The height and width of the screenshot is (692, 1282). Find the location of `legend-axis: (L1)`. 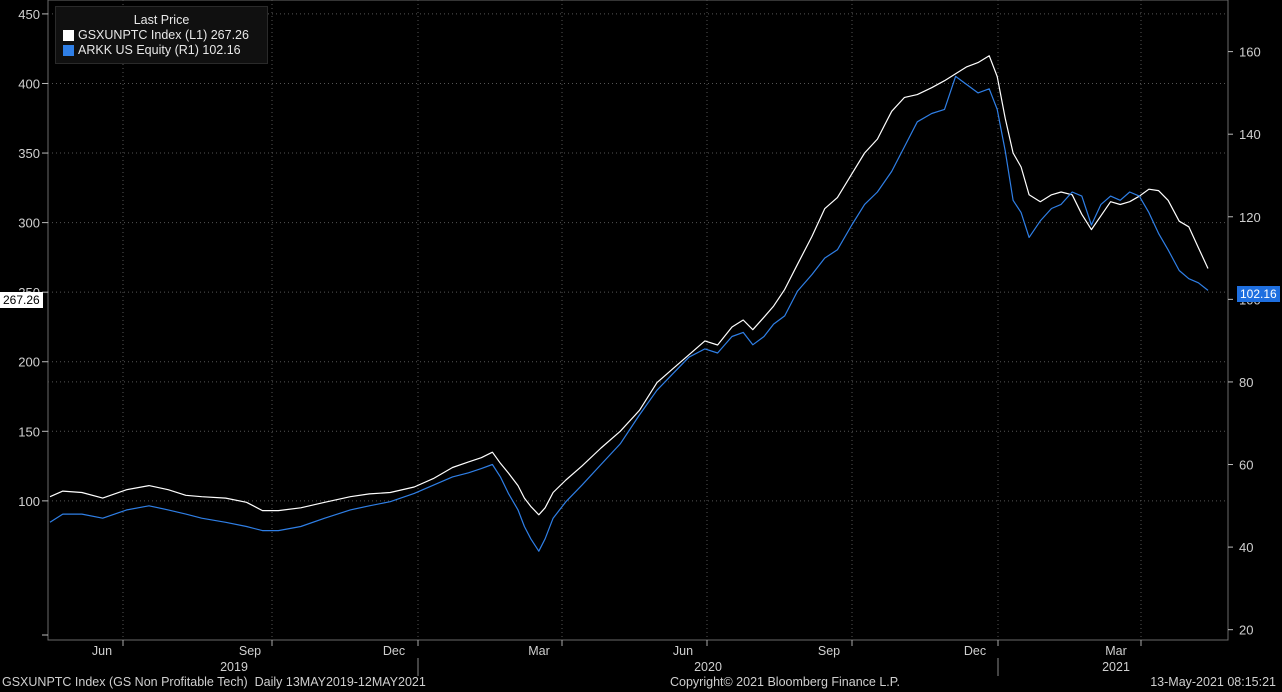

legend-axis: (L1) is located at coordinates (196, 35).